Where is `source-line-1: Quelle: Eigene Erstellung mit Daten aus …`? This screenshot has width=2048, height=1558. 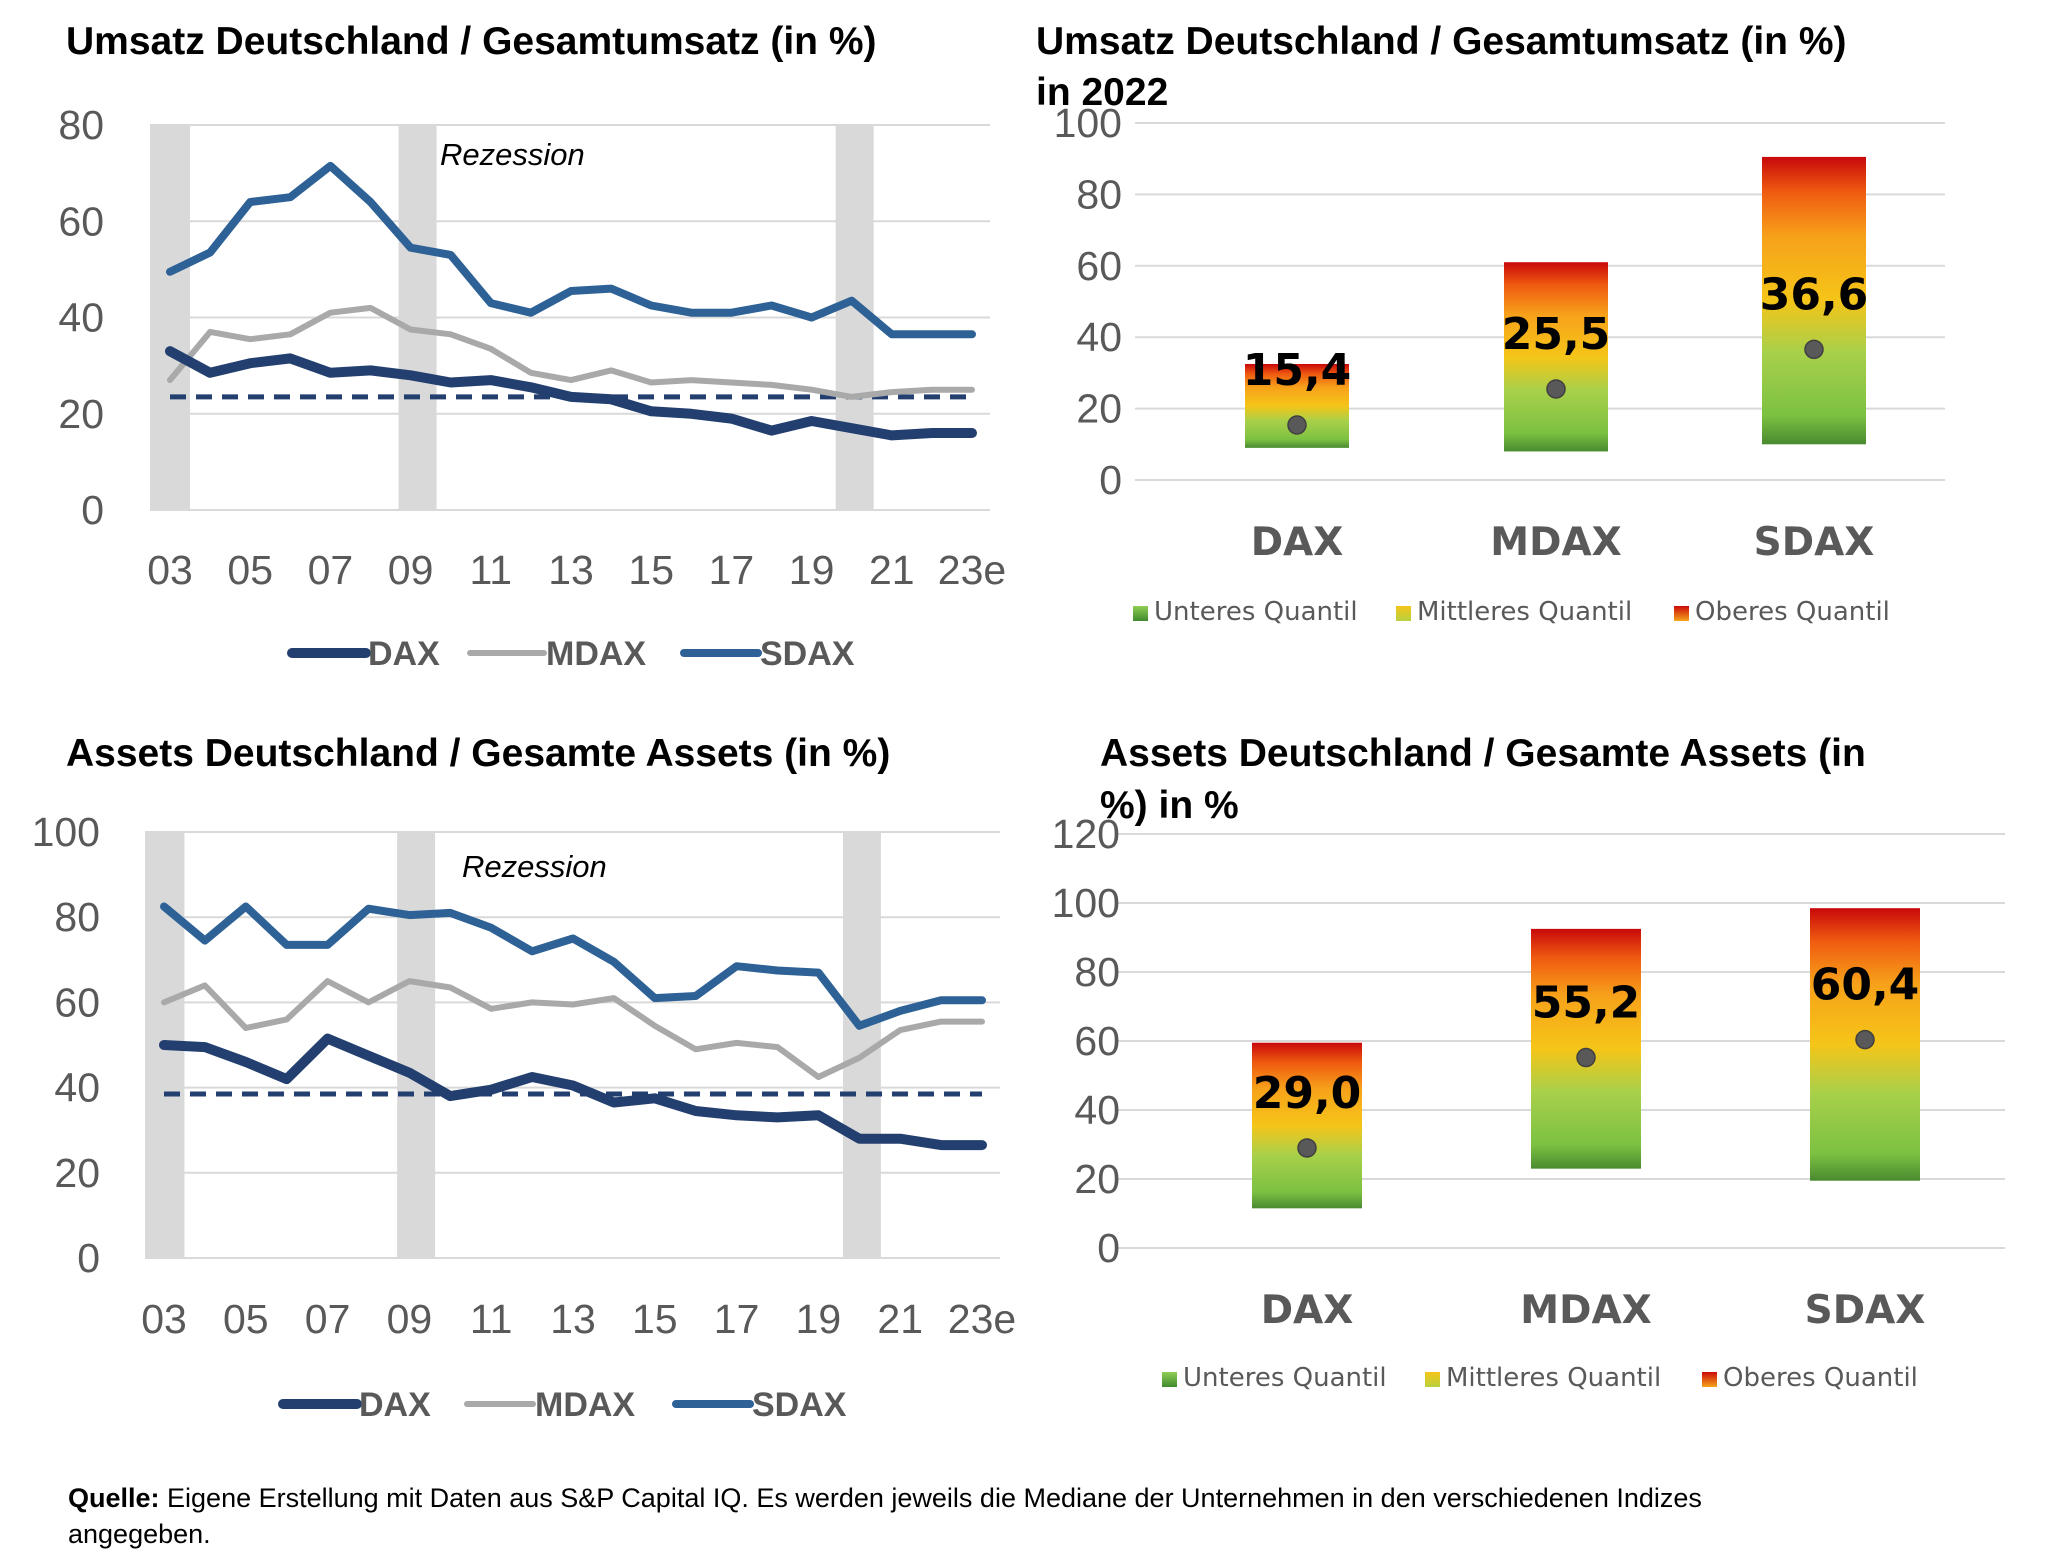 source-line-1: Quelle: Eigene Erstellung mit Daten aus … is located at coordinates (885, 1498).